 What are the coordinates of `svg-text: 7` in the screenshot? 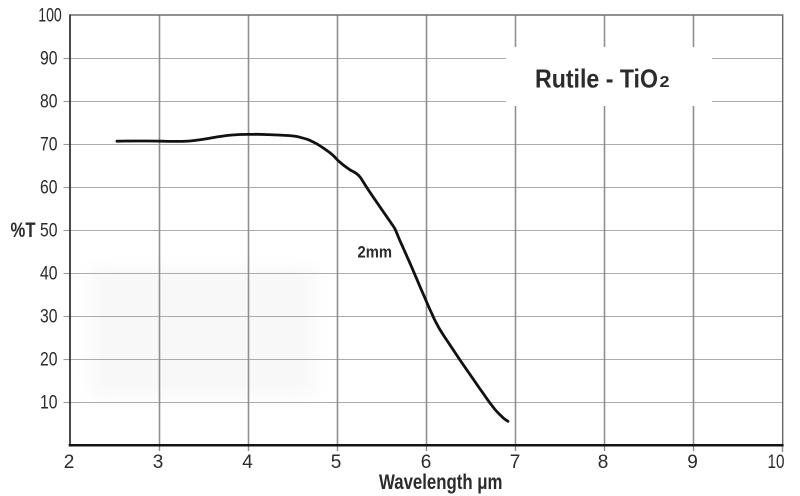 It's located at (515, 462).